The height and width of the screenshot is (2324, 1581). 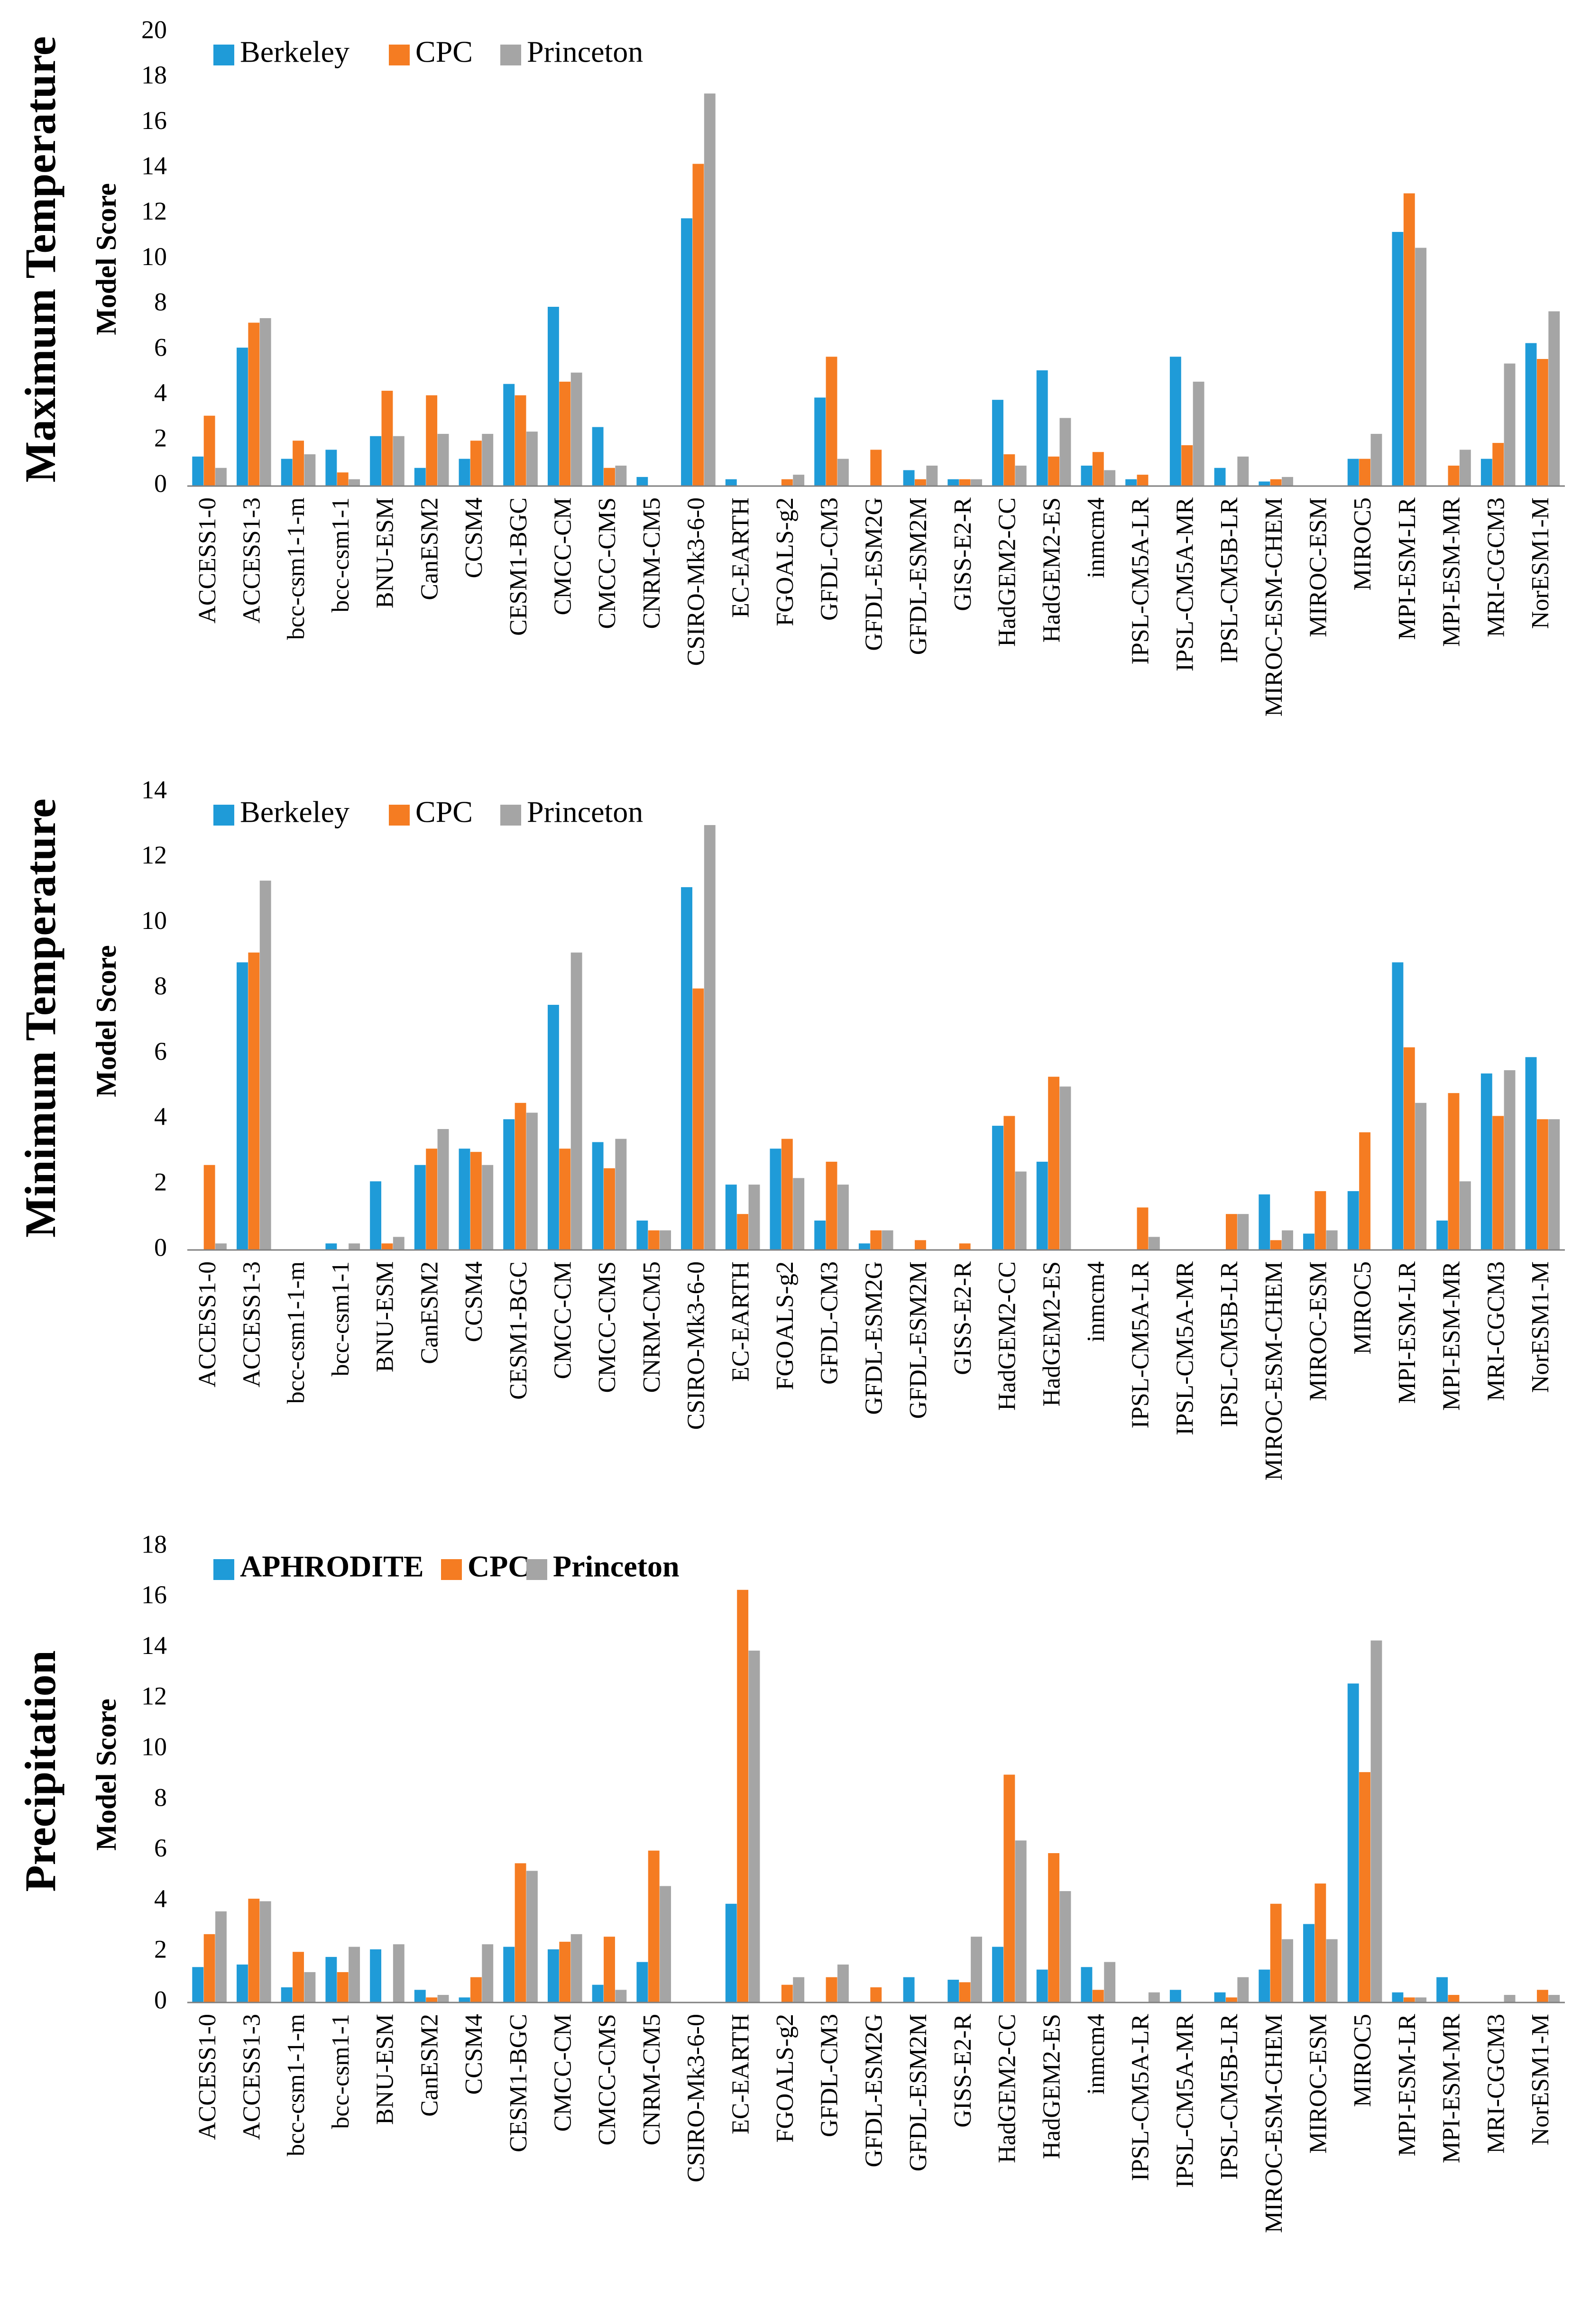 I want to click on x-tick-label: bcc-csm1-1-m, so click(x=296, y=569).